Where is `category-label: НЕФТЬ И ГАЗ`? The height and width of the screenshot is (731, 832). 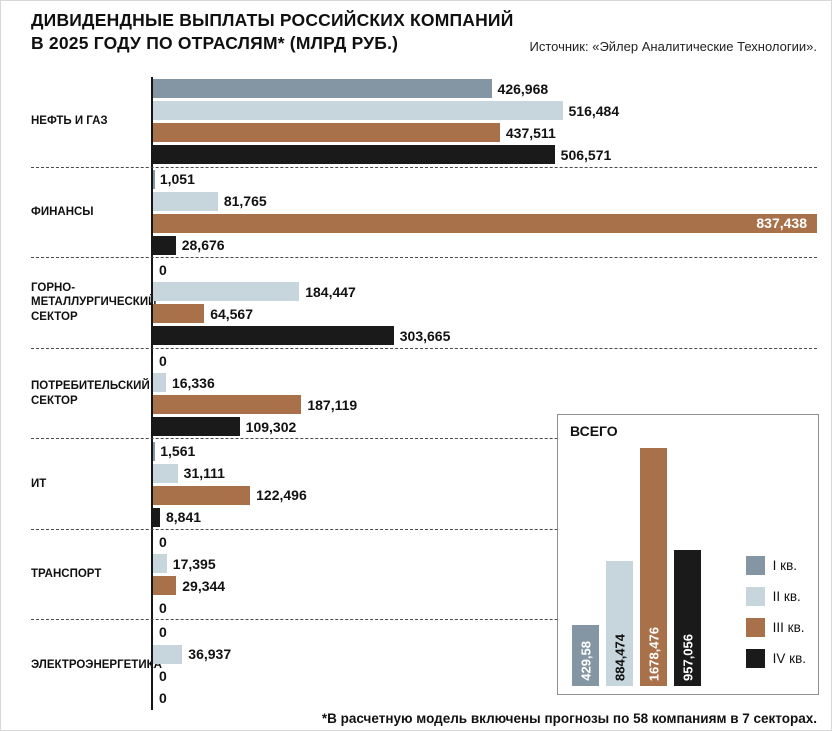 category-label: НЕФТЬ И ГАЗ is located at coordinates (69, 121).